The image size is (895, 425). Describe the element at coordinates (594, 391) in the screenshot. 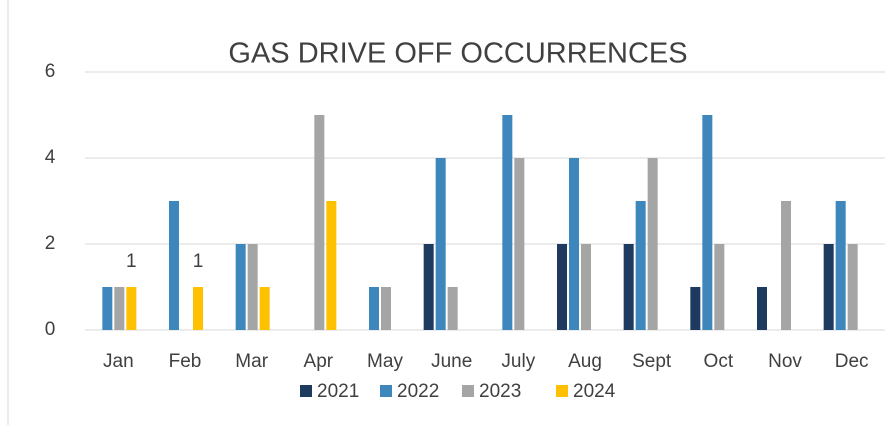

I see `legend-label: 2024` at that location.